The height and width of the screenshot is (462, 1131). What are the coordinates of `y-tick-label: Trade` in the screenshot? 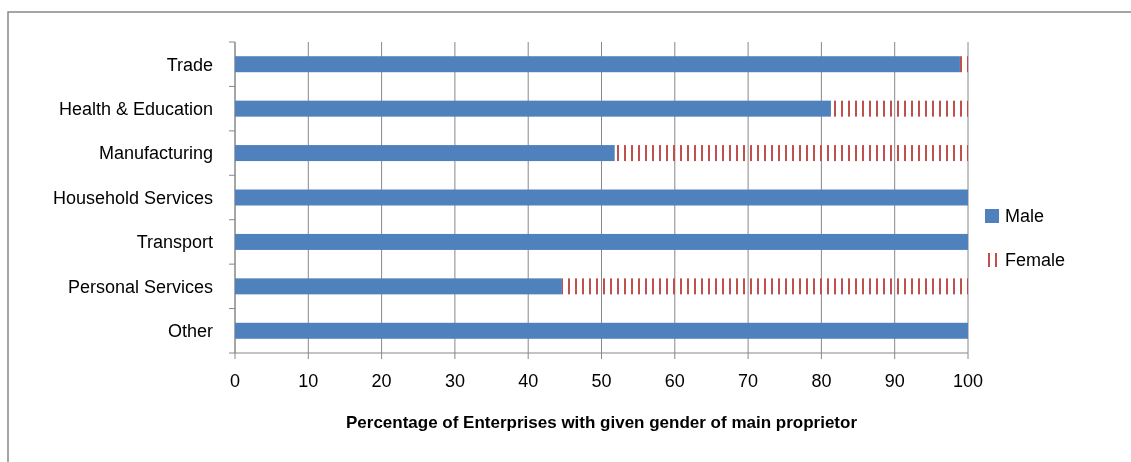 It's located at (189, 64).